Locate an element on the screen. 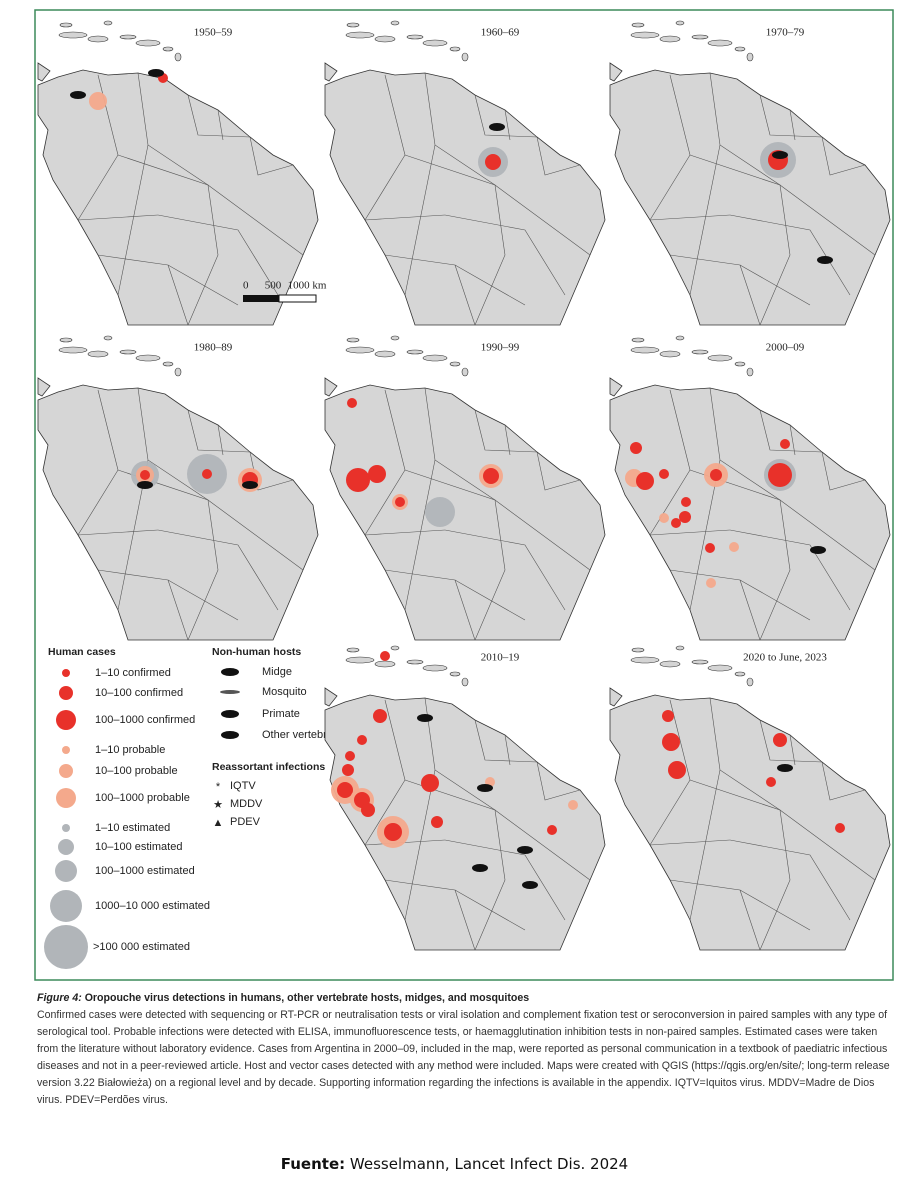  figure-label: Figure 4: is located at coordinates (59, 998).